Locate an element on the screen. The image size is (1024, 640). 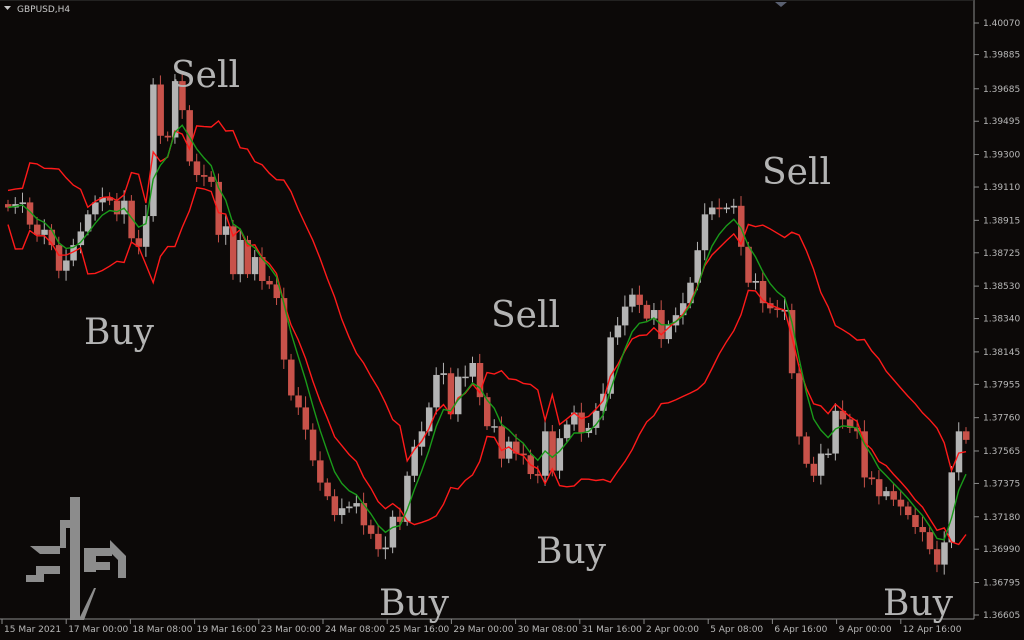
time-tick-label: 31 Mar 16:00 is located at coordinates (612, 630).